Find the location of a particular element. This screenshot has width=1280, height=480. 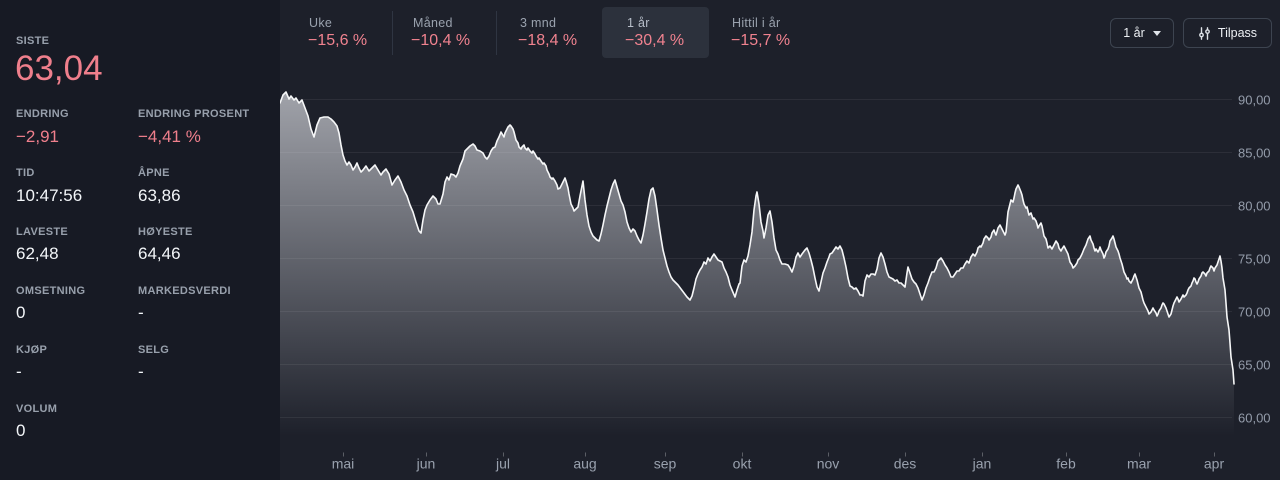

svg-text: 65,00 is located at coordinates (1254, 365).